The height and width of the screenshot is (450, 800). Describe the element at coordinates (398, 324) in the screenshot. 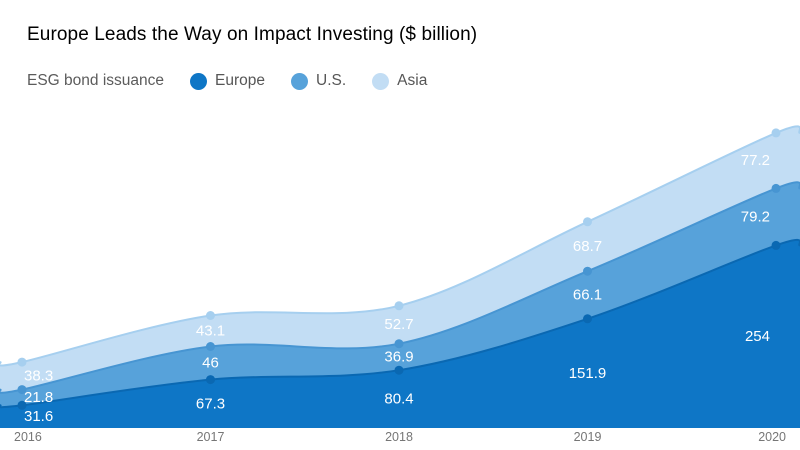

I see `value-label-asia-2018: 52.7` at that location.